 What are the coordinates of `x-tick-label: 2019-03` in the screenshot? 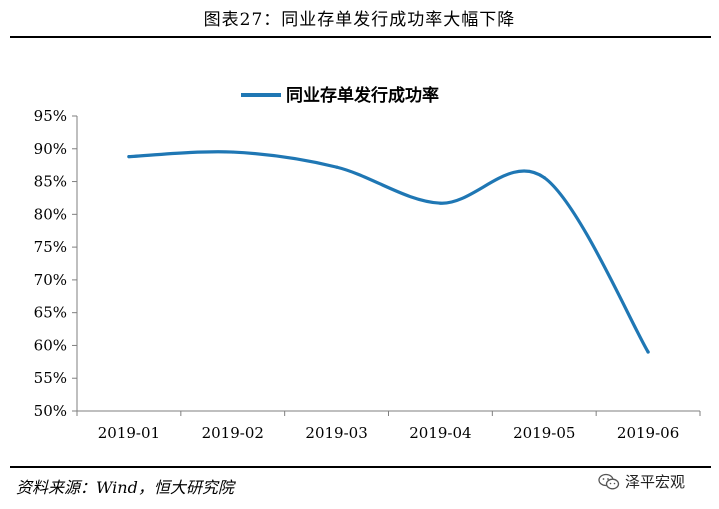 It's located at (336, 433).